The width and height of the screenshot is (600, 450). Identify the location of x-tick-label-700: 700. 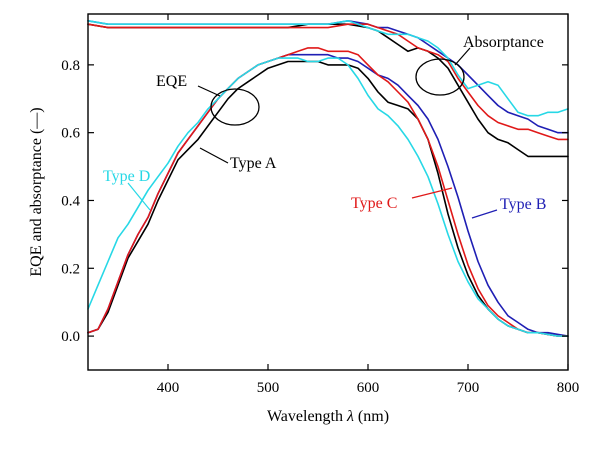
(468, 388).